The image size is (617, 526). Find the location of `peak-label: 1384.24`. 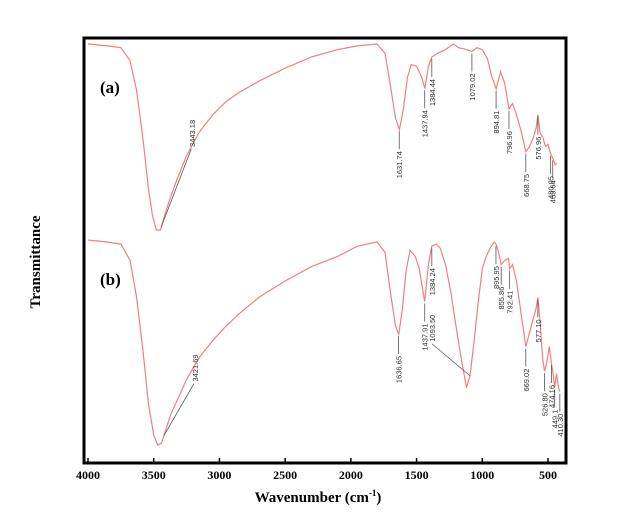

peak-label: 1384.24 is located at coordinates (432, 281).